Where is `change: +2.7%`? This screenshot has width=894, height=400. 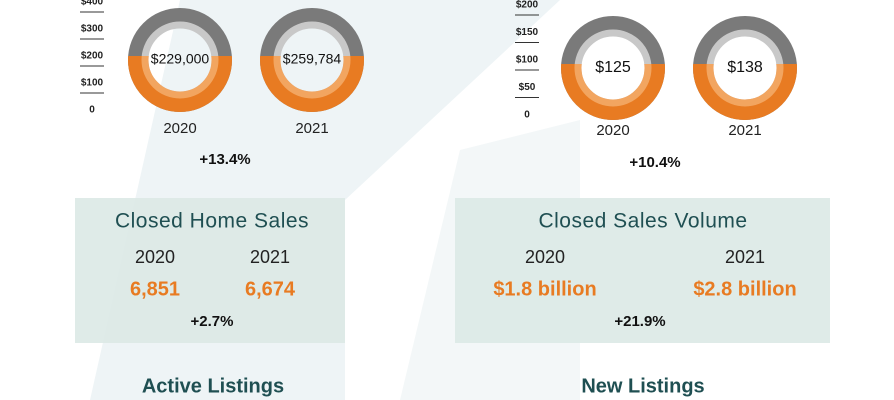 change: +2.7% is located at coordinates (212, 321).